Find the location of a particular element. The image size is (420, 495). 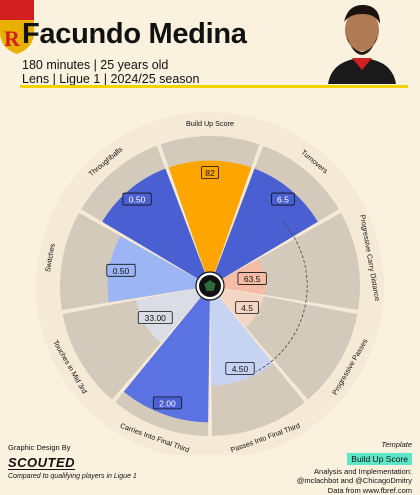

value-box-throughballs is located at coordinates (137, 199).